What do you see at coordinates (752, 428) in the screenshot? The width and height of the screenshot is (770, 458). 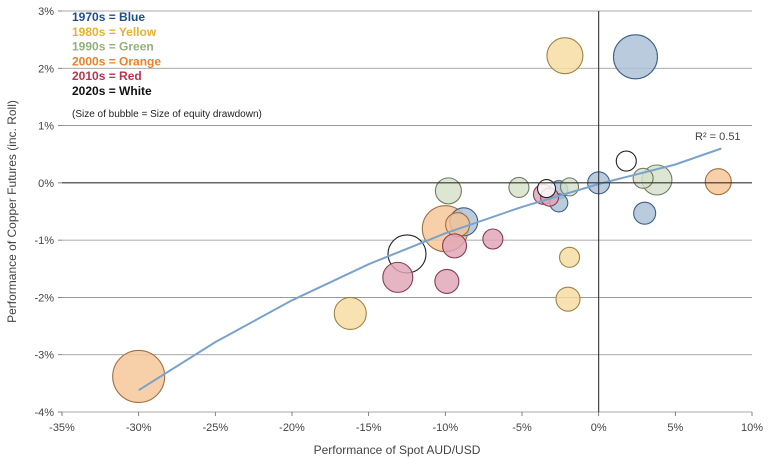 I see `x-tick-label: 10%` at bounding box center [752, 428].